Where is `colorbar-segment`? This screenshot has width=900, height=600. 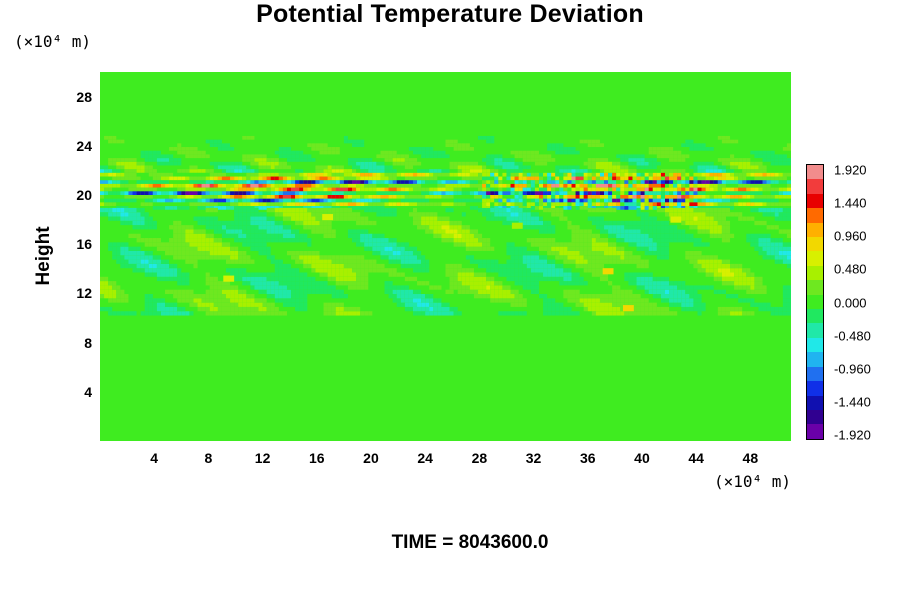
colorbar-segment is located at coordinates (815, 345).